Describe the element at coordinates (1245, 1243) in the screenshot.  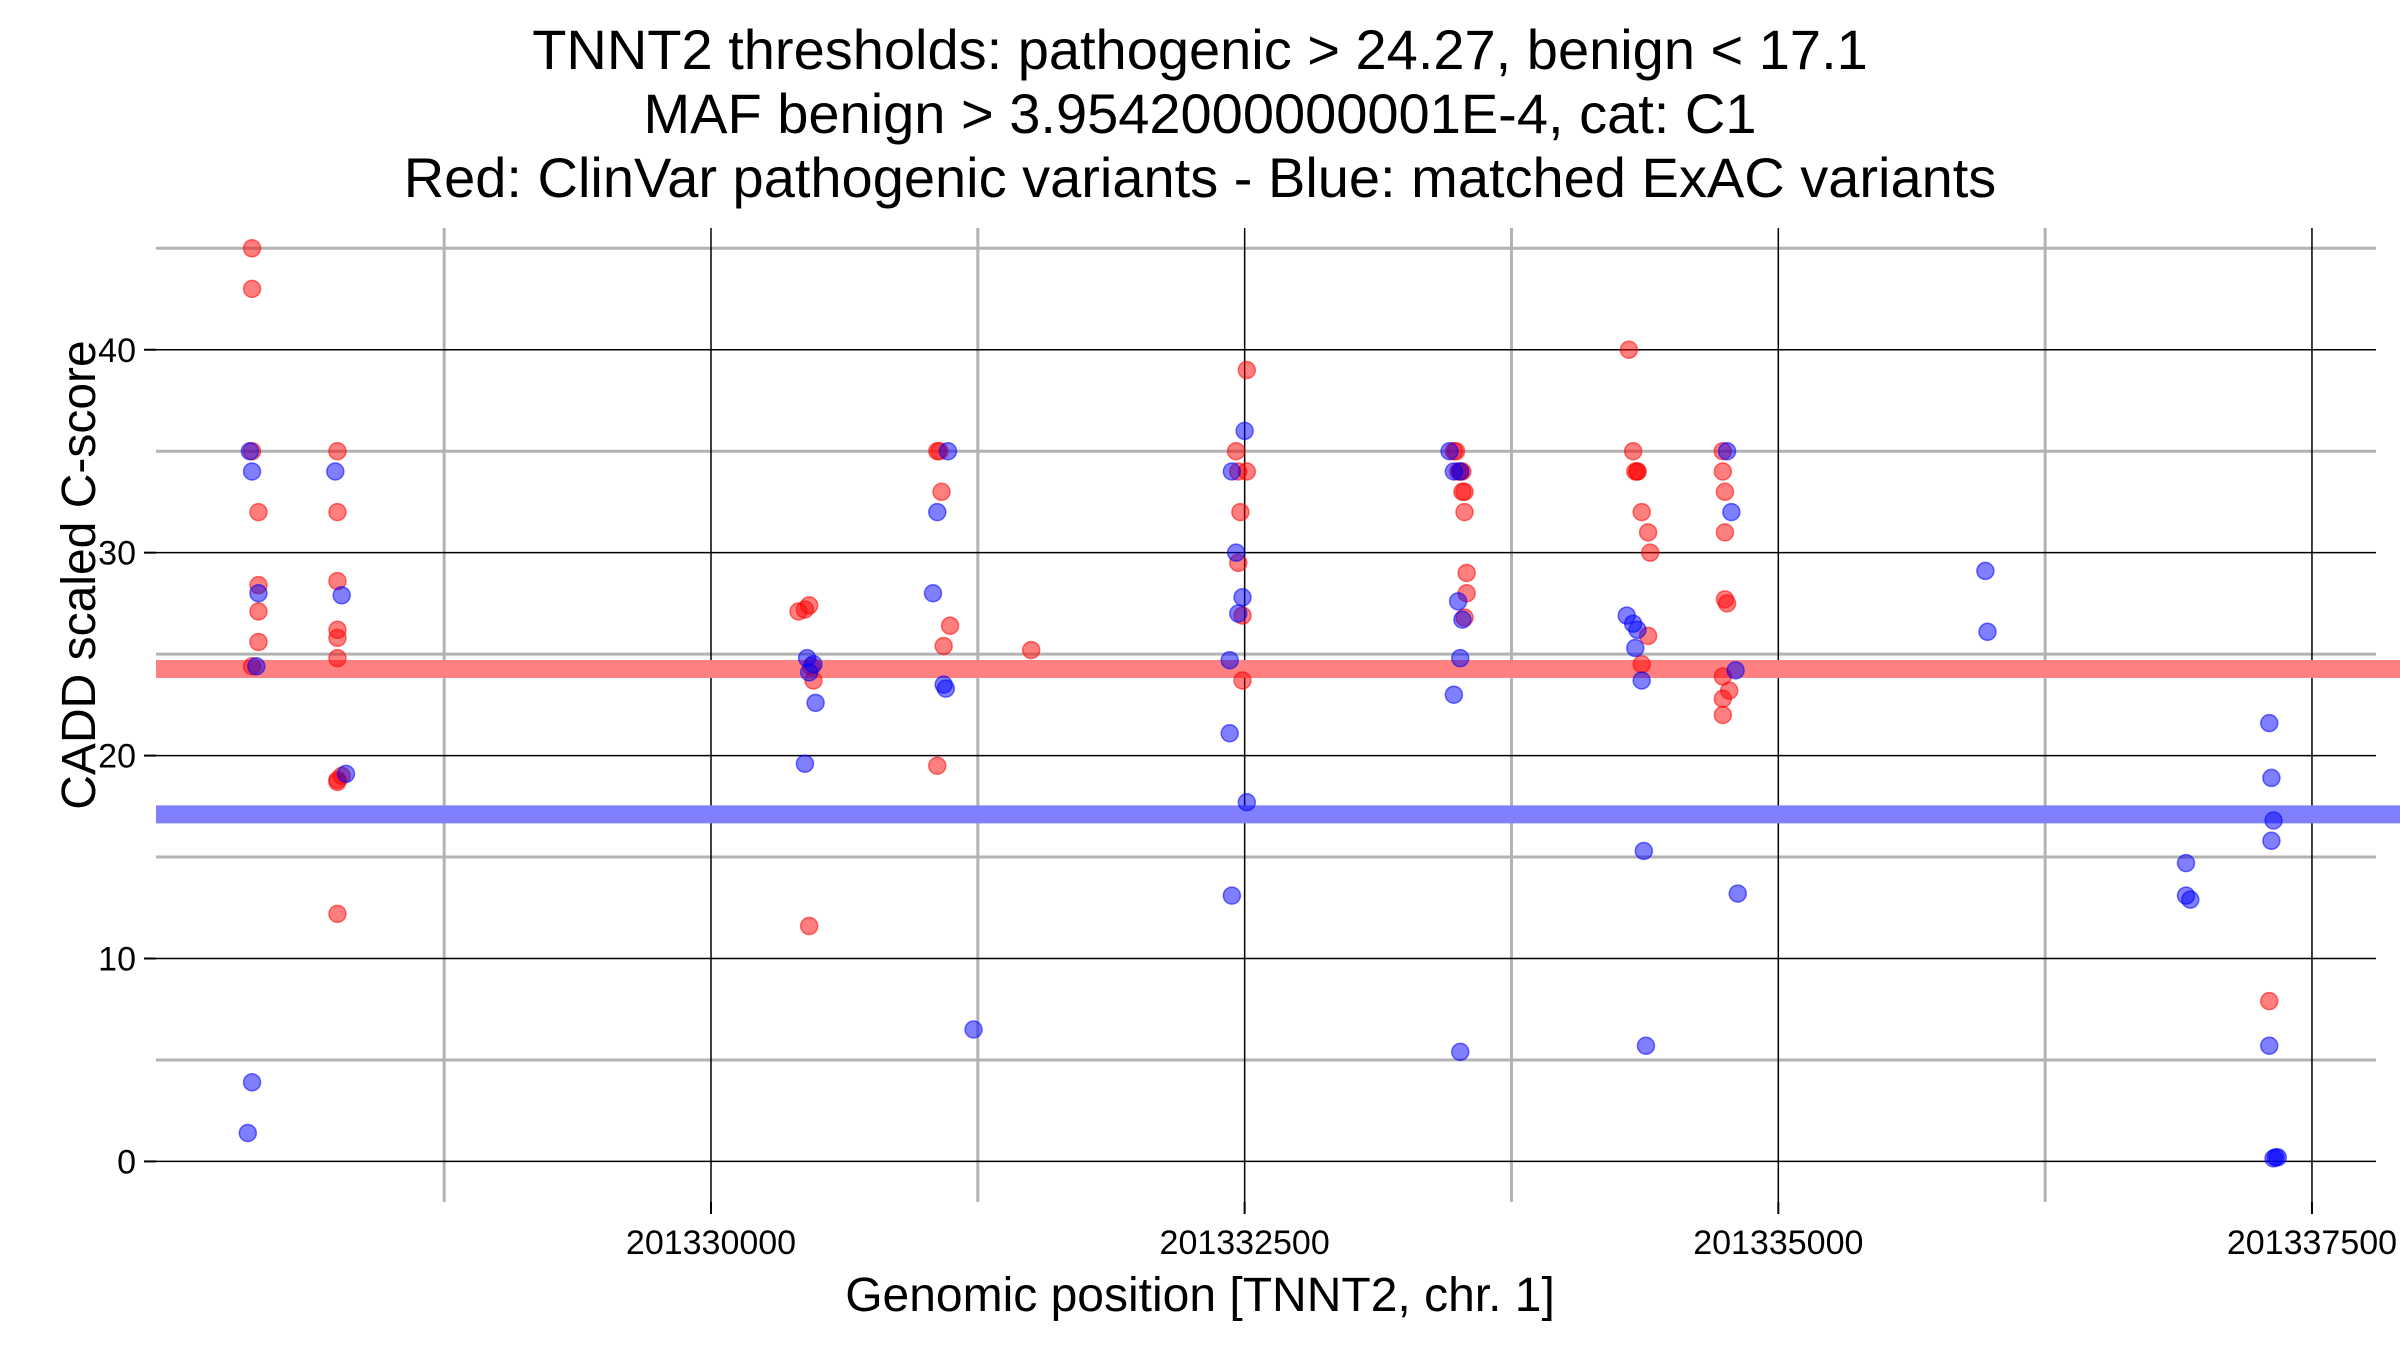
I see `x-tick-label: 201332500` at that location.